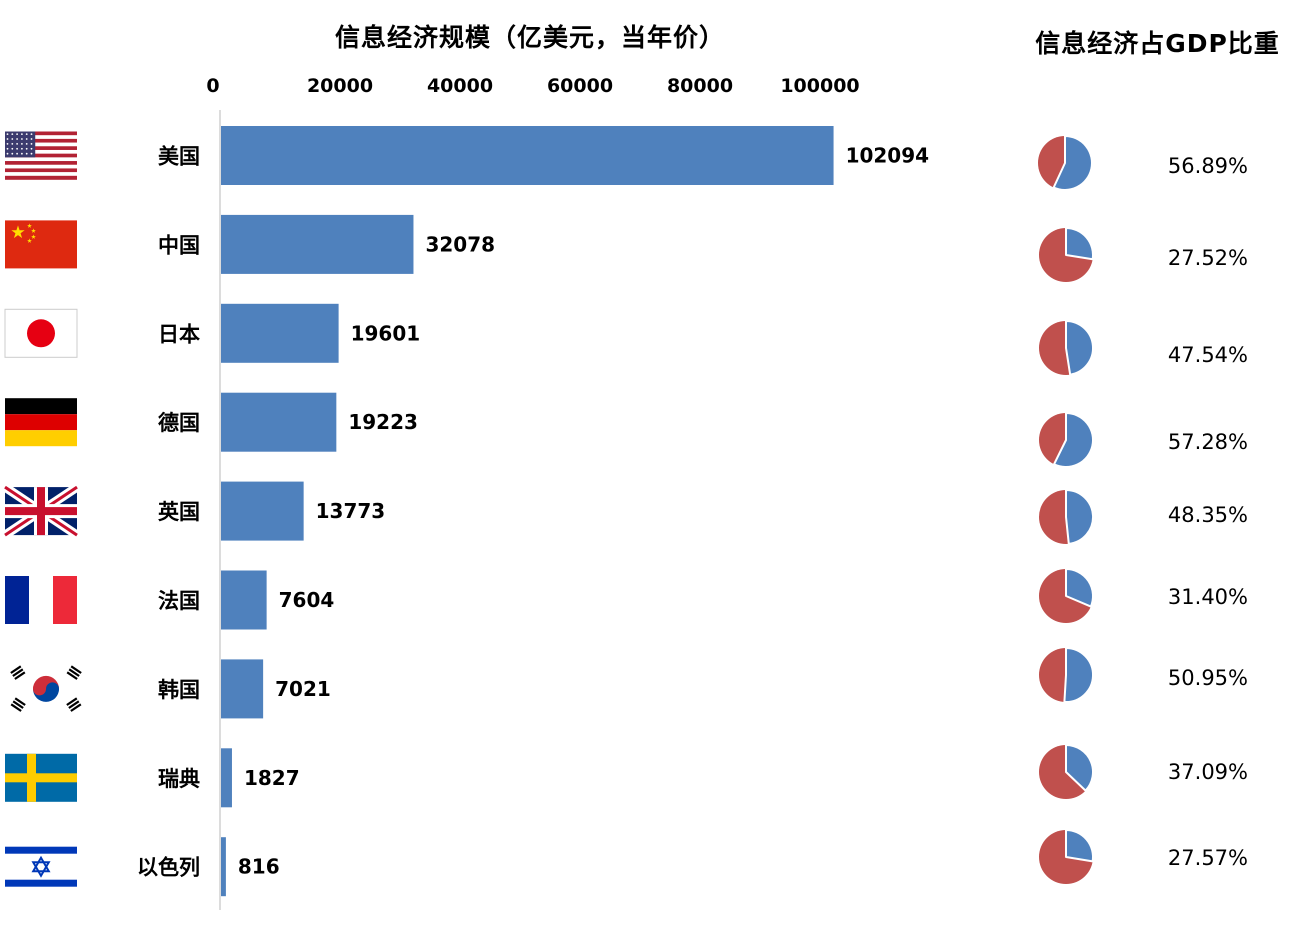 This screenshot has height=933, width=1302. Describe the element at coordinates (179, 512) in the screenshot. I see `category-label: 英国` at that location.